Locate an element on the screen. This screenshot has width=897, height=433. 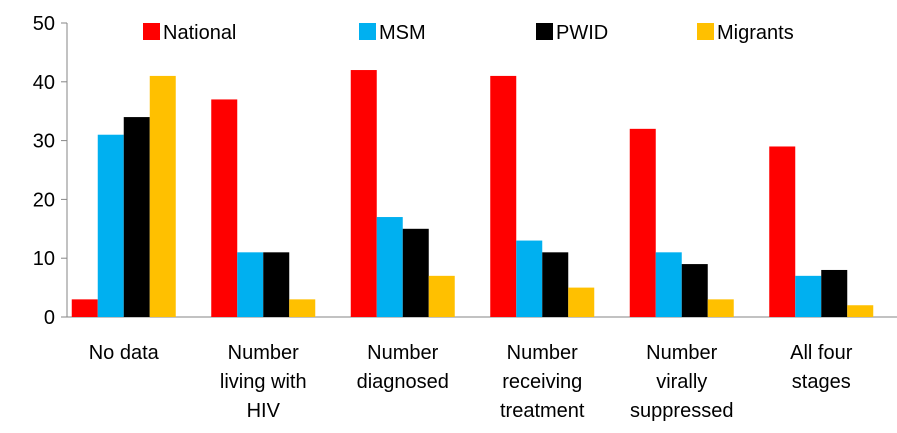
x-tick-label-line: No data is located at coordinates (124, 353).